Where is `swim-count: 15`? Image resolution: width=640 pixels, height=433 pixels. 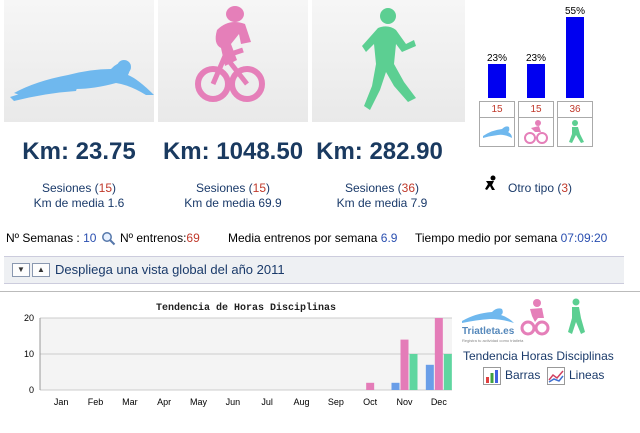 swim-count: 15 is located at coordinates (497, 109).